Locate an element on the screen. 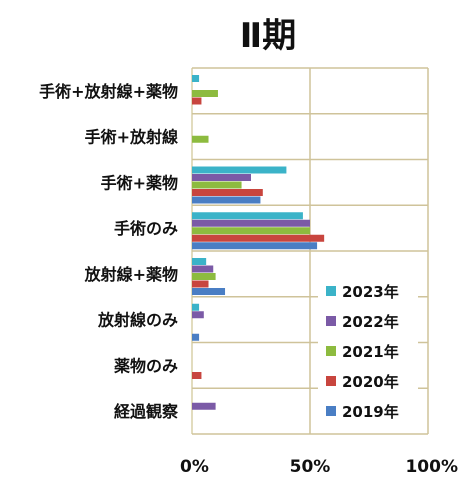 The height and width of the screenshot is (495, 468). legend-label: 2020年 is located at coordinates (370, 382).